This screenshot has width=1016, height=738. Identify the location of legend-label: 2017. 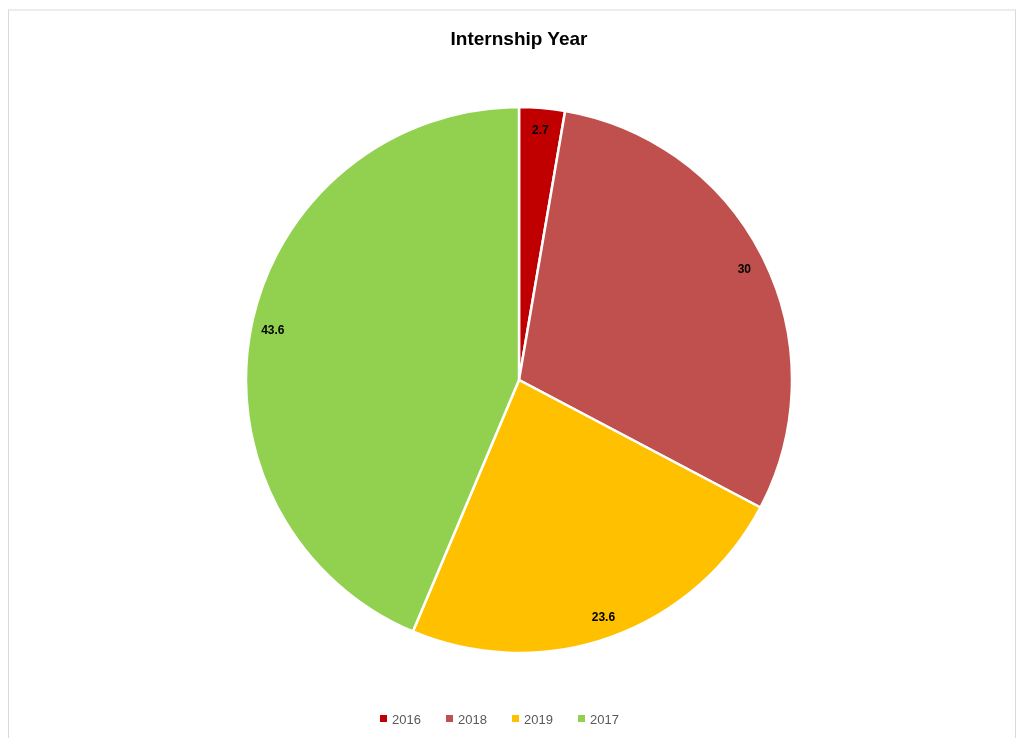
(604, 719).